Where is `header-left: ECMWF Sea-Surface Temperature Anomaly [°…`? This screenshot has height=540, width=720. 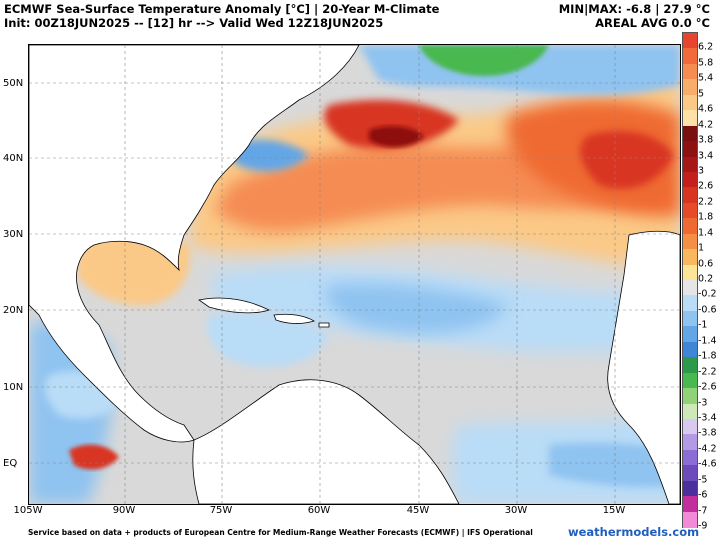
header-left: ECMWF Sea-Surface Temperature Anomaly [°… is located at coordinates (221, 16).